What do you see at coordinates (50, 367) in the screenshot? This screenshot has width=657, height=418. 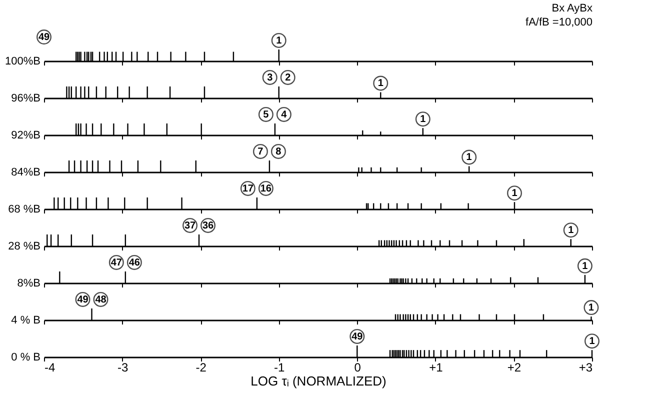 I see `x-tick-label: -4` at bounding box center [50, 367].